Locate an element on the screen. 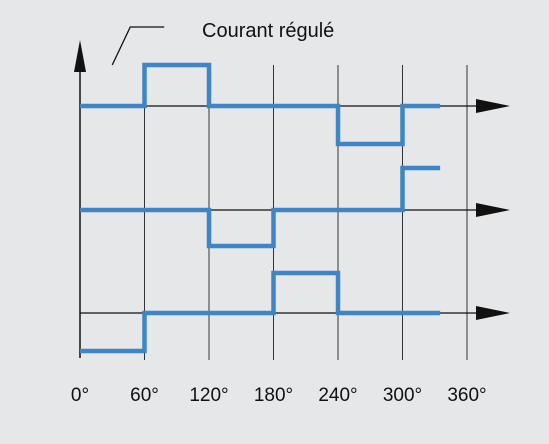 The image size is (549, 444). tick-label-120: 120° is located at coordinates (208, 395).